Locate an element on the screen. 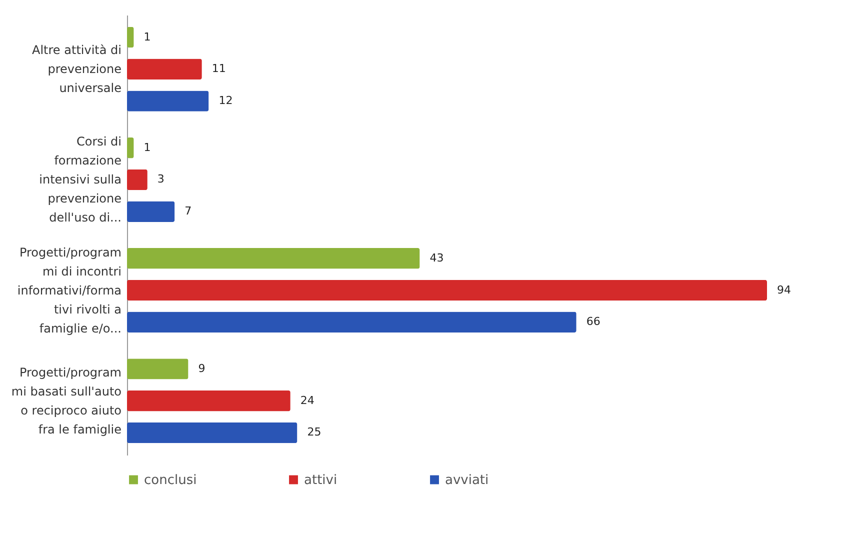 Image resolution: width=851 pixels, height=538 pixels. legend-label: conclusi is located at coordinates (170, 480).